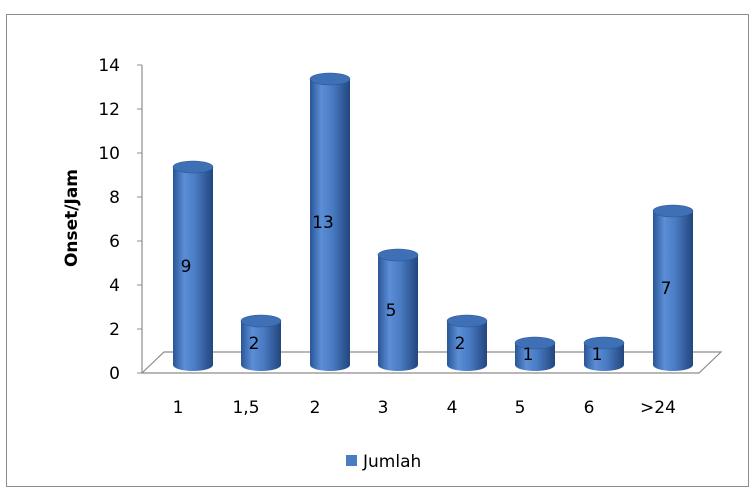 The height and width of the screenshot is (493, 756). I want to click on x-tick-label: >24, so click(658, 408).